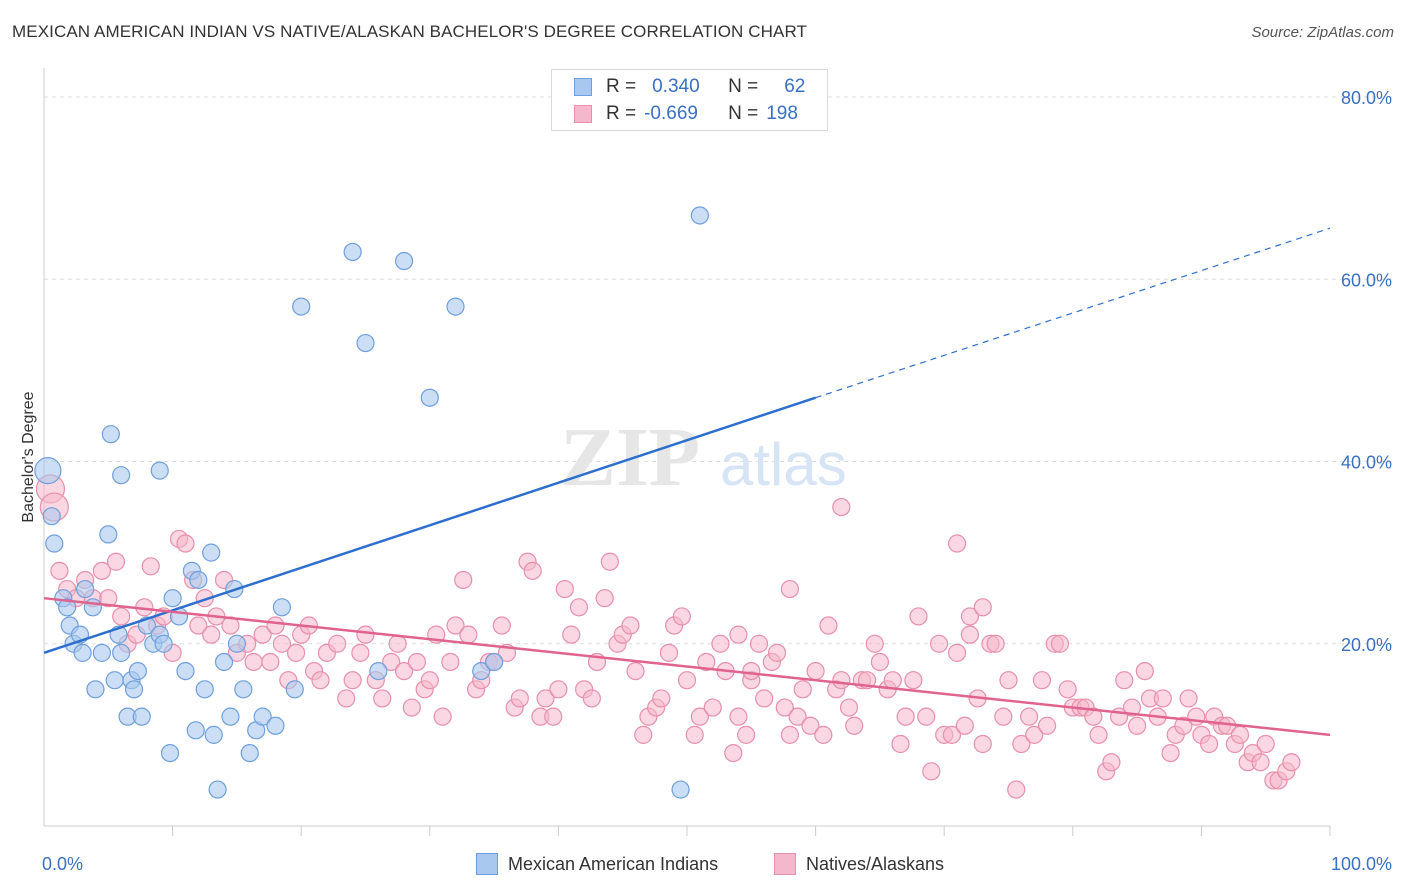 This screenshot has width=1406, height=892. I want to click on source-label: Source: ZipAtlas.com, so click(1322, 32).